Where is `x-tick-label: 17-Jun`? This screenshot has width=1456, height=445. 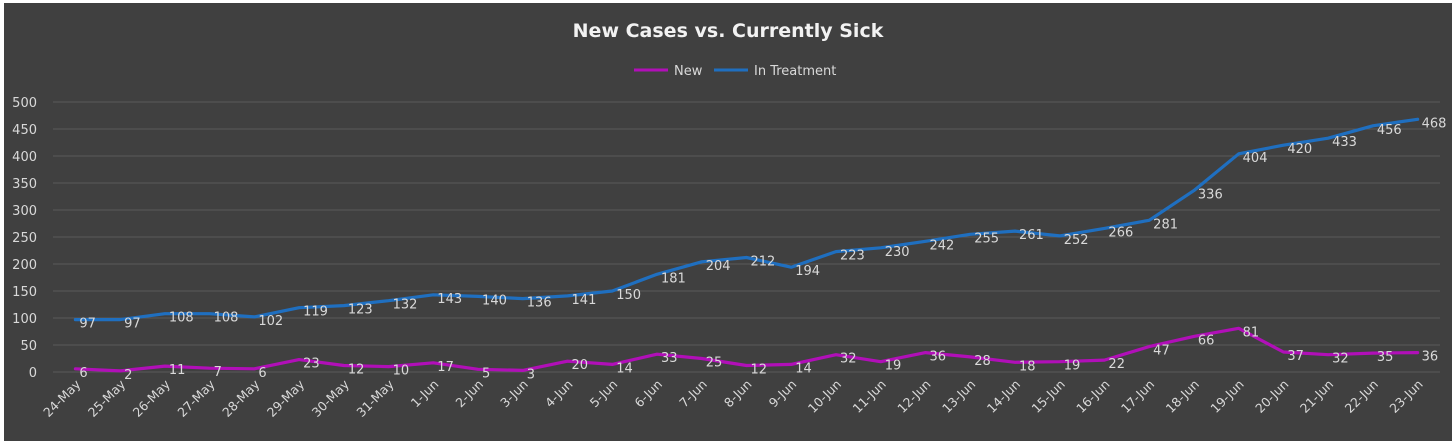 x-tick-label: 17-Jun is located at coordinates (1137, 396).